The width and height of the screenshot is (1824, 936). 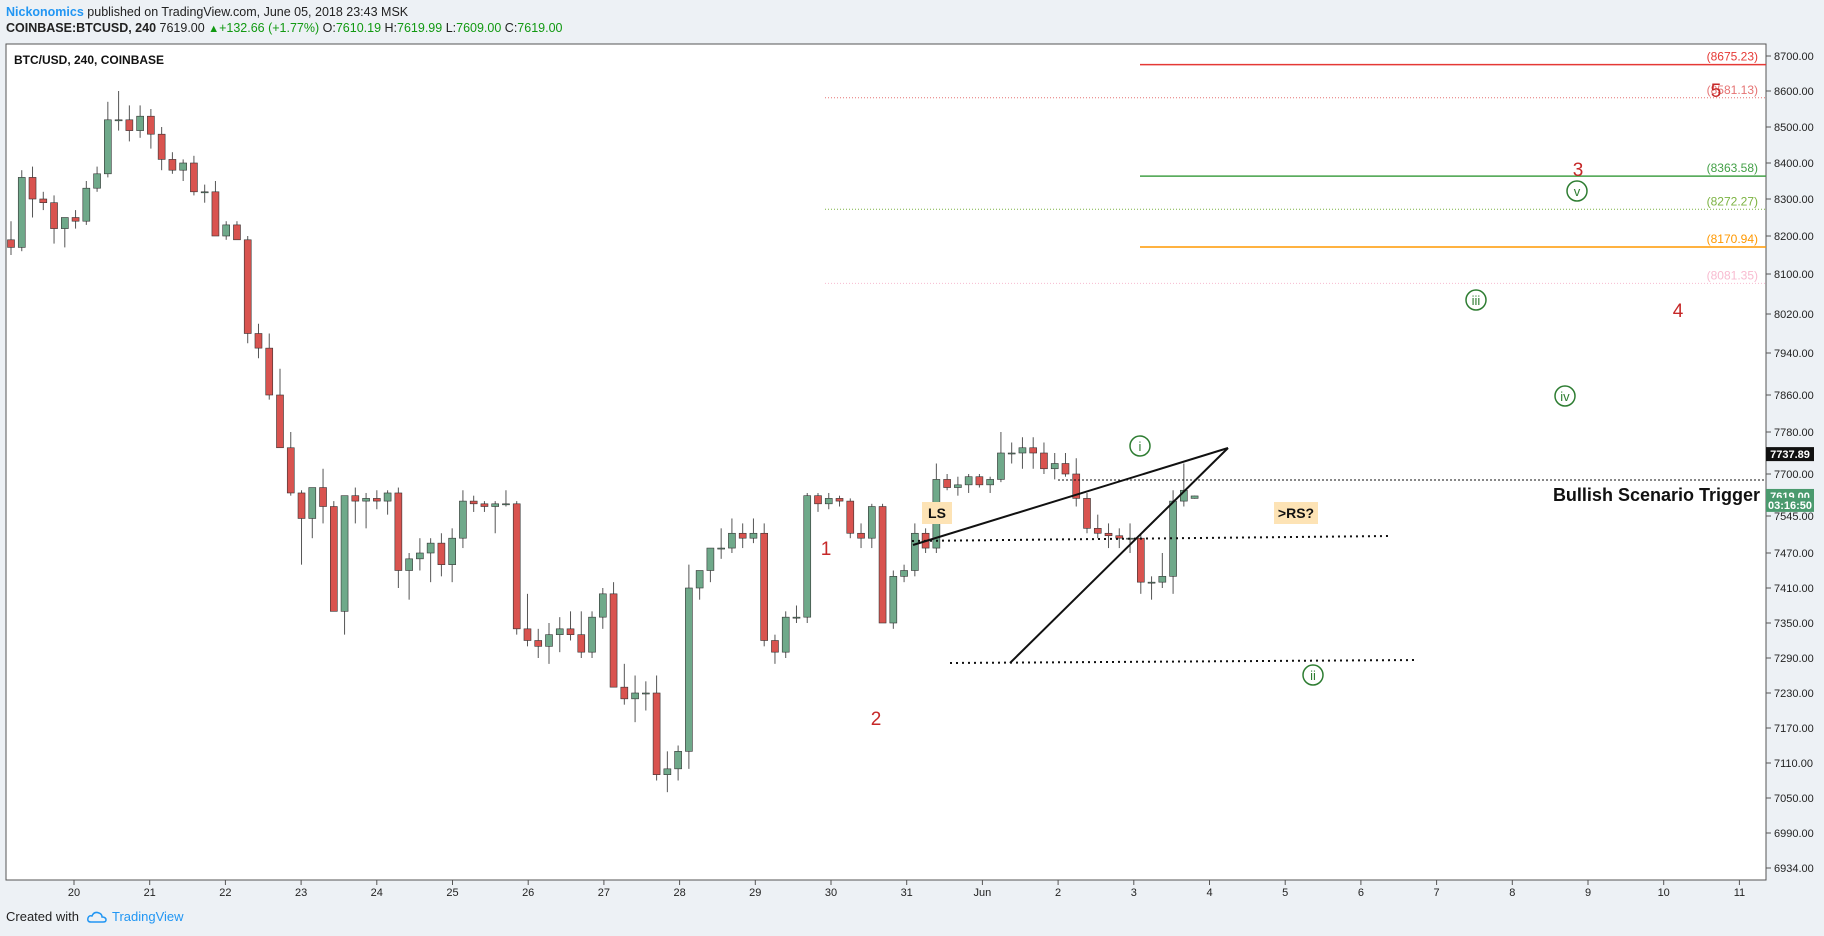 I want to click on x-tick-label: 27, so click(x=604, y=893).